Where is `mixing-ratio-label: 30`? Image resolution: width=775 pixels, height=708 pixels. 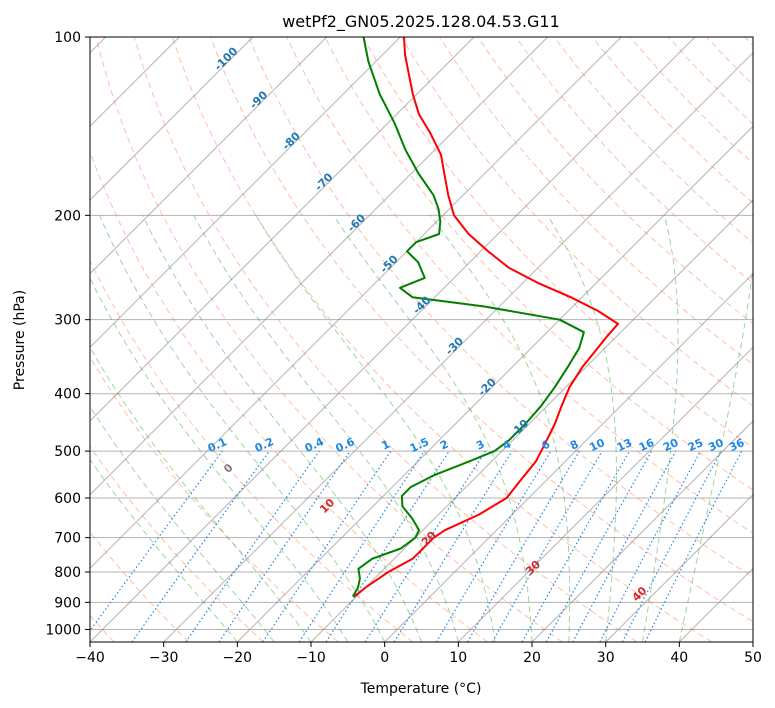 mixing-ratio-label: 30 is located at coordinates (716, 445).